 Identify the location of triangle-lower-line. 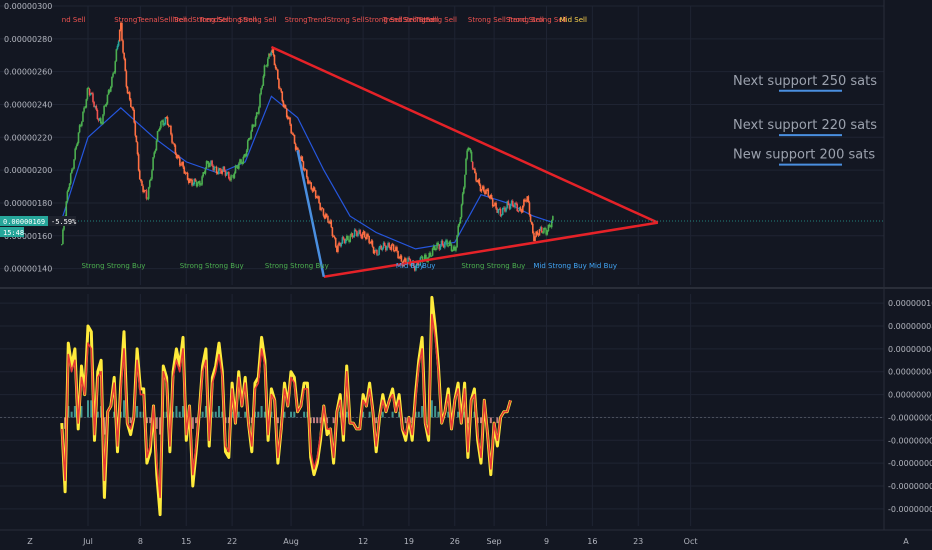
(491, 250).